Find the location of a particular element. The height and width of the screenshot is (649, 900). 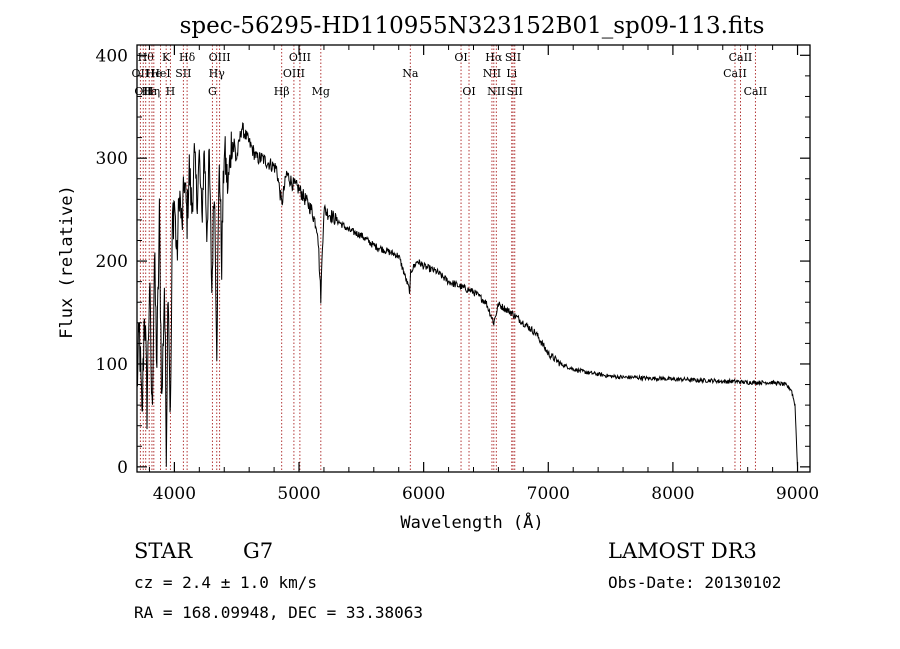

line-marker-label-10: Hδ is located at coordinates (187, 57).